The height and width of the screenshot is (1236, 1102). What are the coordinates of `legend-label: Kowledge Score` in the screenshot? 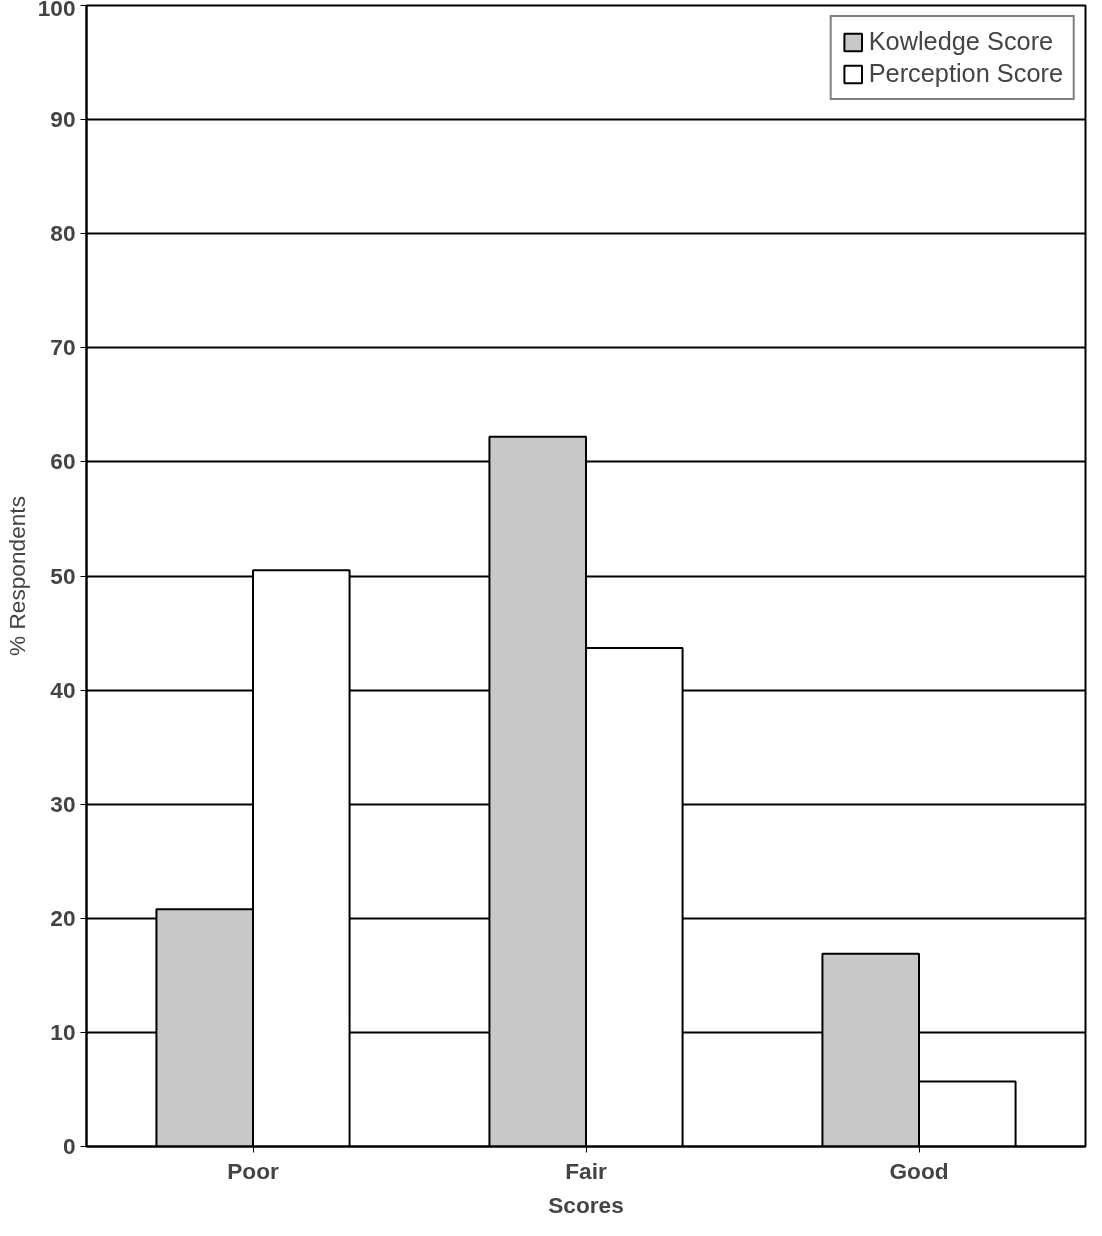 It's located at (961, 41).